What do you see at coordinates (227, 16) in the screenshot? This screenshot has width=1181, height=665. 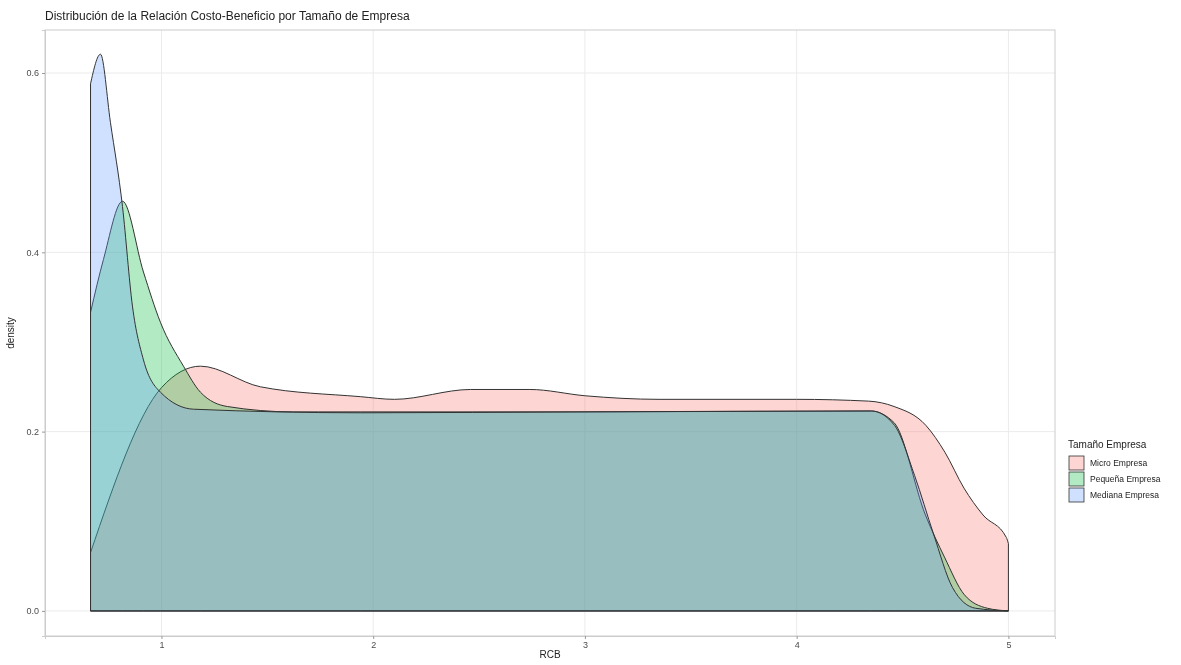 I see `chart-title: Distribución de la Relación Costo-Beneficio por Tamaño de Empresa` at bounding box center [227, 16].